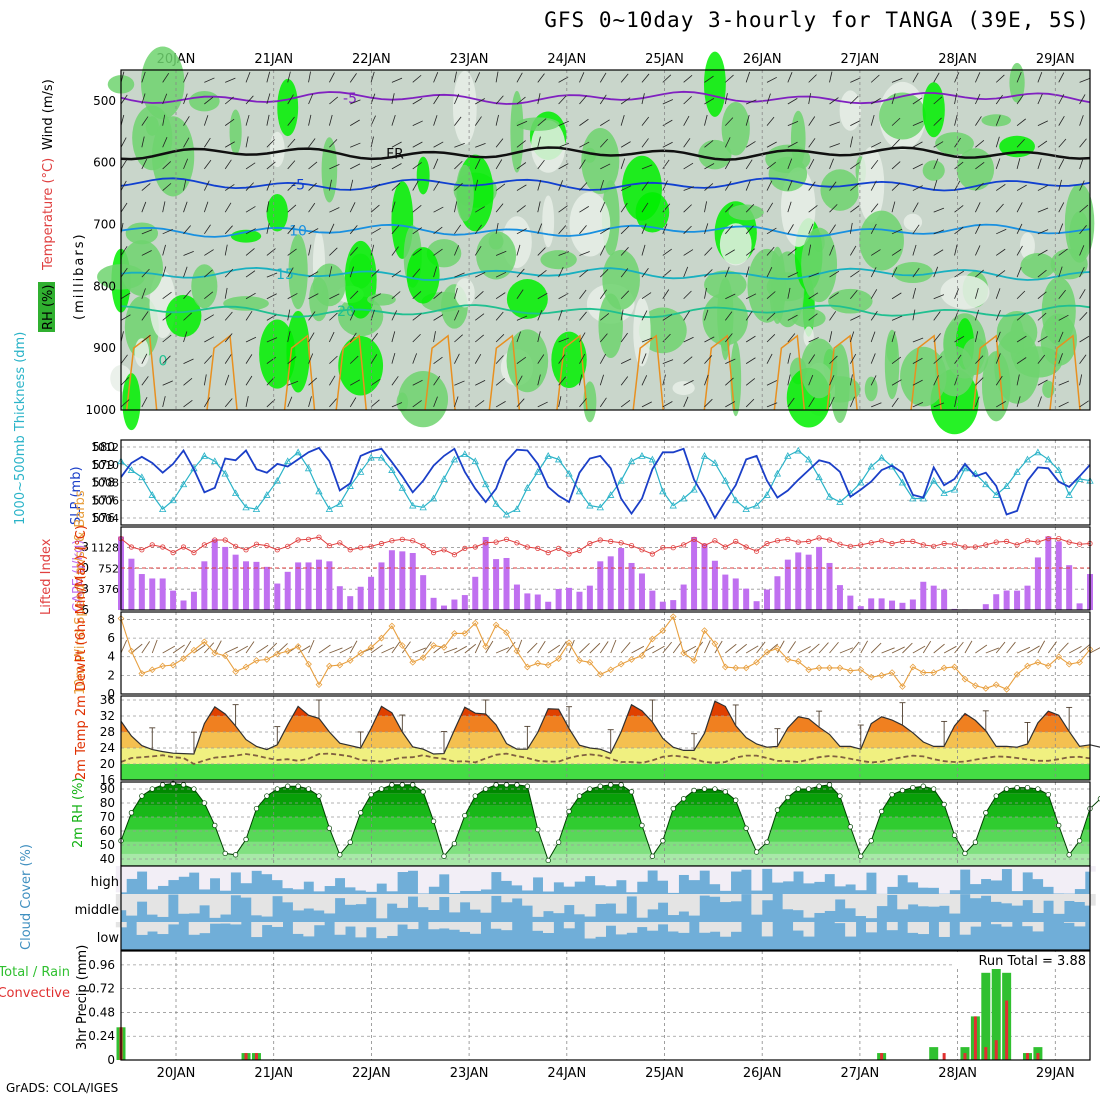 The image size is (1100, 1100). Describe the element at coordinates (46, 307) in the screenshot. I see `rh-legend-swatch` at that location.